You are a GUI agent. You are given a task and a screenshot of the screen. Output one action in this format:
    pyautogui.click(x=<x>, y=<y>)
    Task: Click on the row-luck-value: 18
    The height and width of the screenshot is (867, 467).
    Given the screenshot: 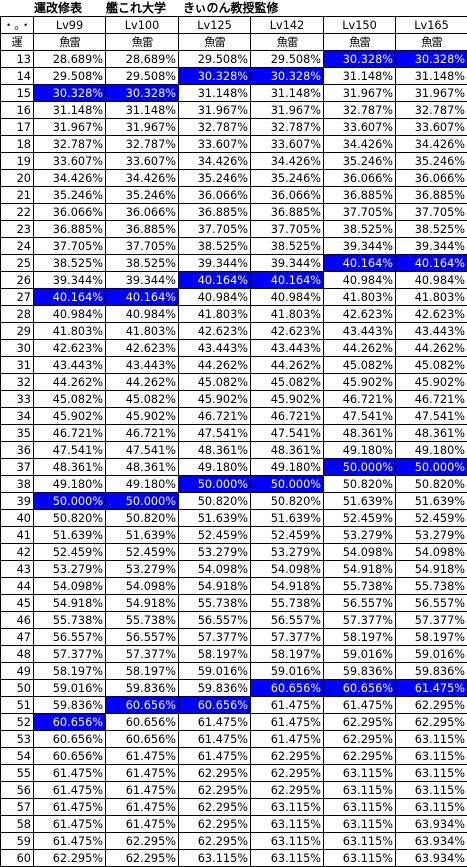 What is the action you would take?
    pyautogui.click(x=17, y=144)
    